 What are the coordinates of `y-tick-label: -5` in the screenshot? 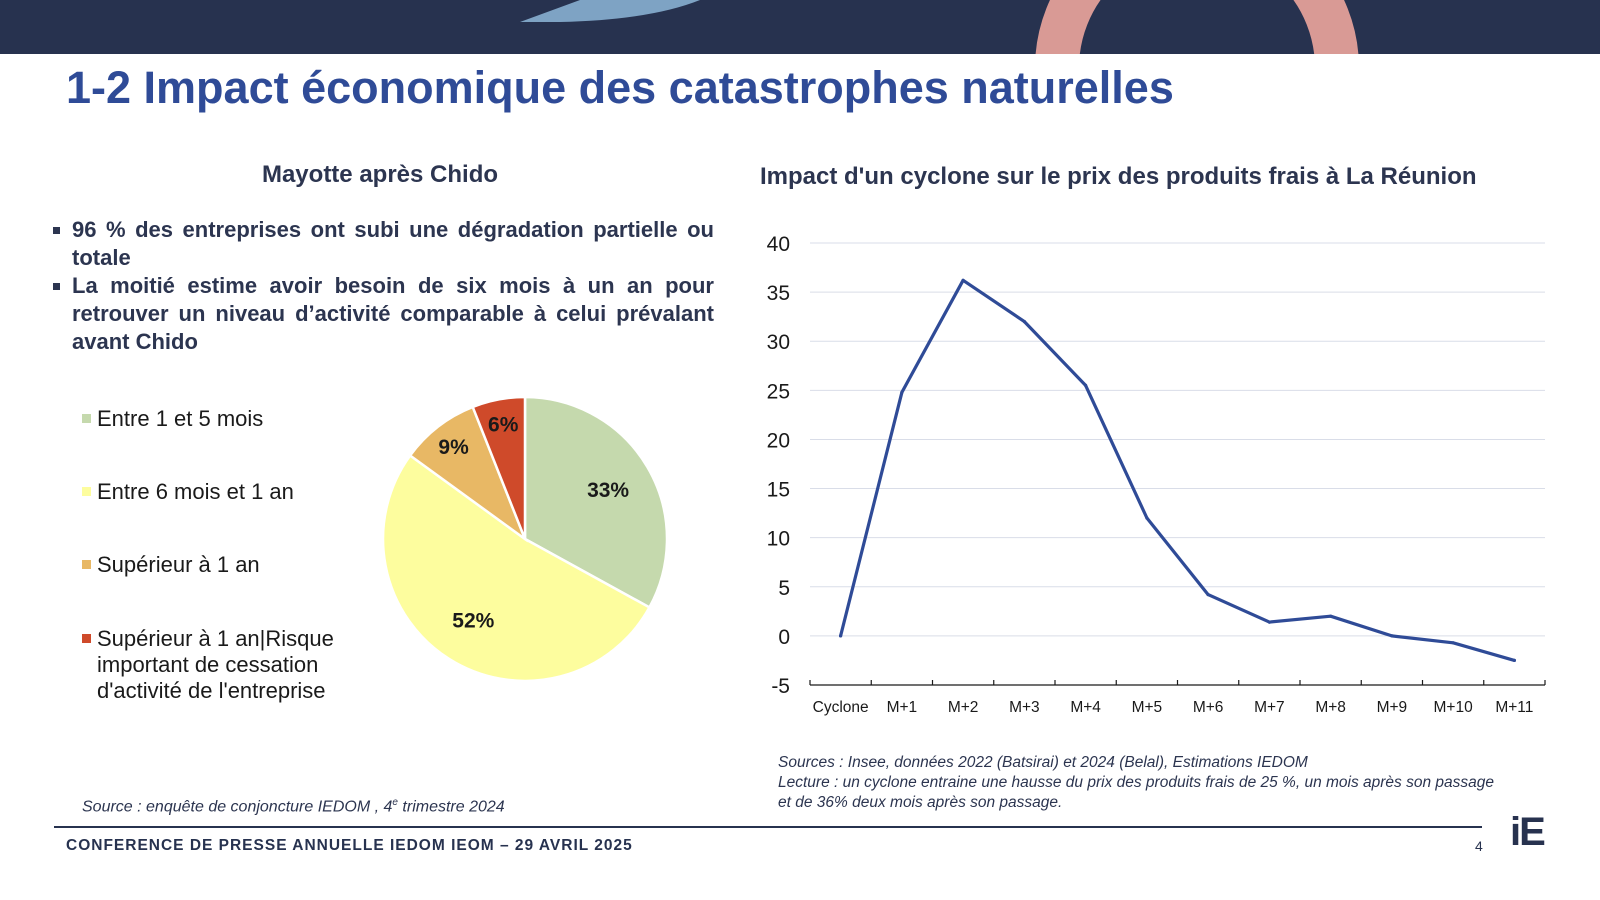 It's located at (780, 686).